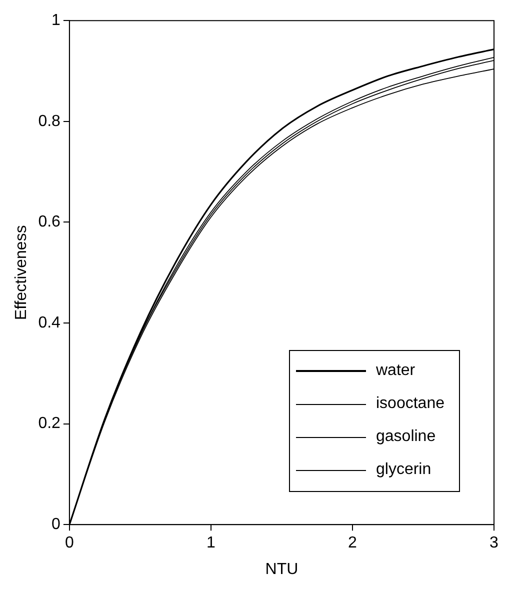 Image resolution: width=510 pixels, height=591 pixels. Describe the element at coordinates (406, 437) in the screenshot. I see `legend-label: gasoline` at that location.